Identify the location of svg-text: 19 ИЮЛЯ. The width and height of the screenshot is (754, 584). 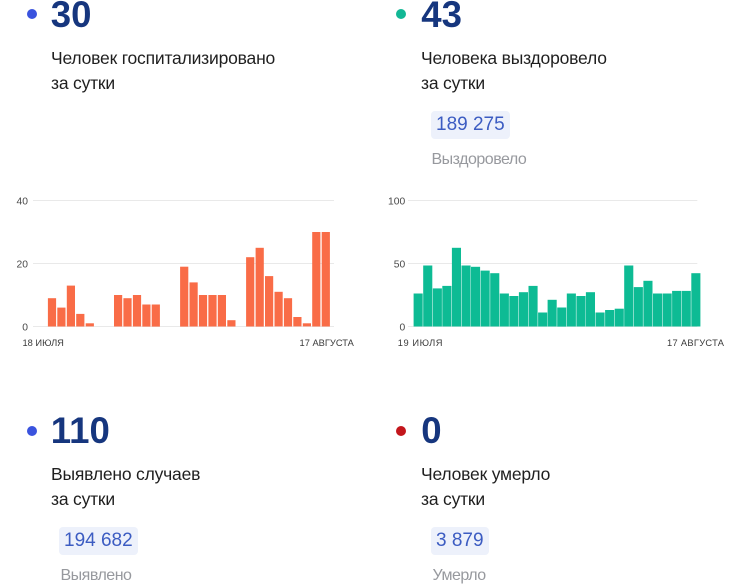
(420, 343).